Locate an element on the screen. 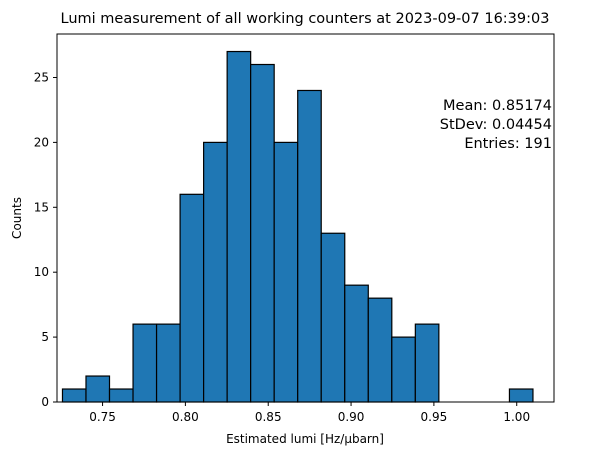 The width and height of the screenshot is (594, 459). y-tick-label: 5 is located at coordinates (45, 337).